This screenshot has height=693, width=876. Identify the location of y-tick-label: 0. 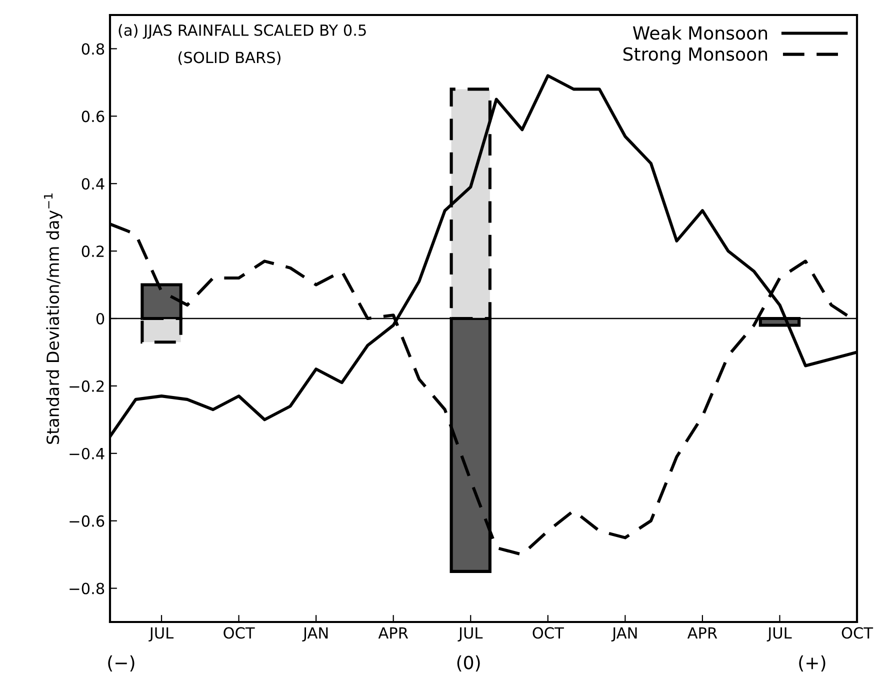
(100, 318).